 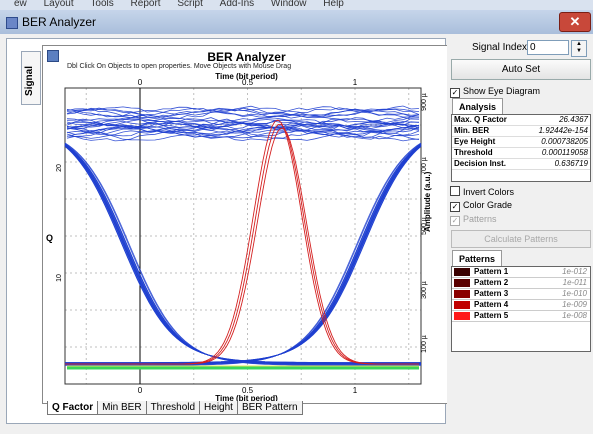 What do you see at coordinates (480, 219) in the screenshot?
I see `patterns-checkbox-label: Patterns` at bounding box center [480, 219].